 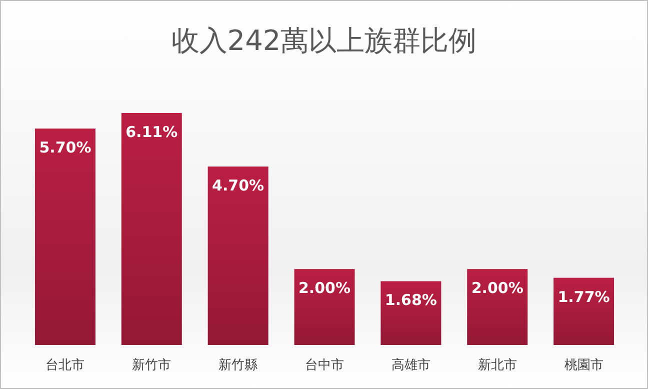 What do you see at coordinates (584, 365) in the screenshot?
I see `x-tick-label: 桃園市` at bounding box center [584, 365].